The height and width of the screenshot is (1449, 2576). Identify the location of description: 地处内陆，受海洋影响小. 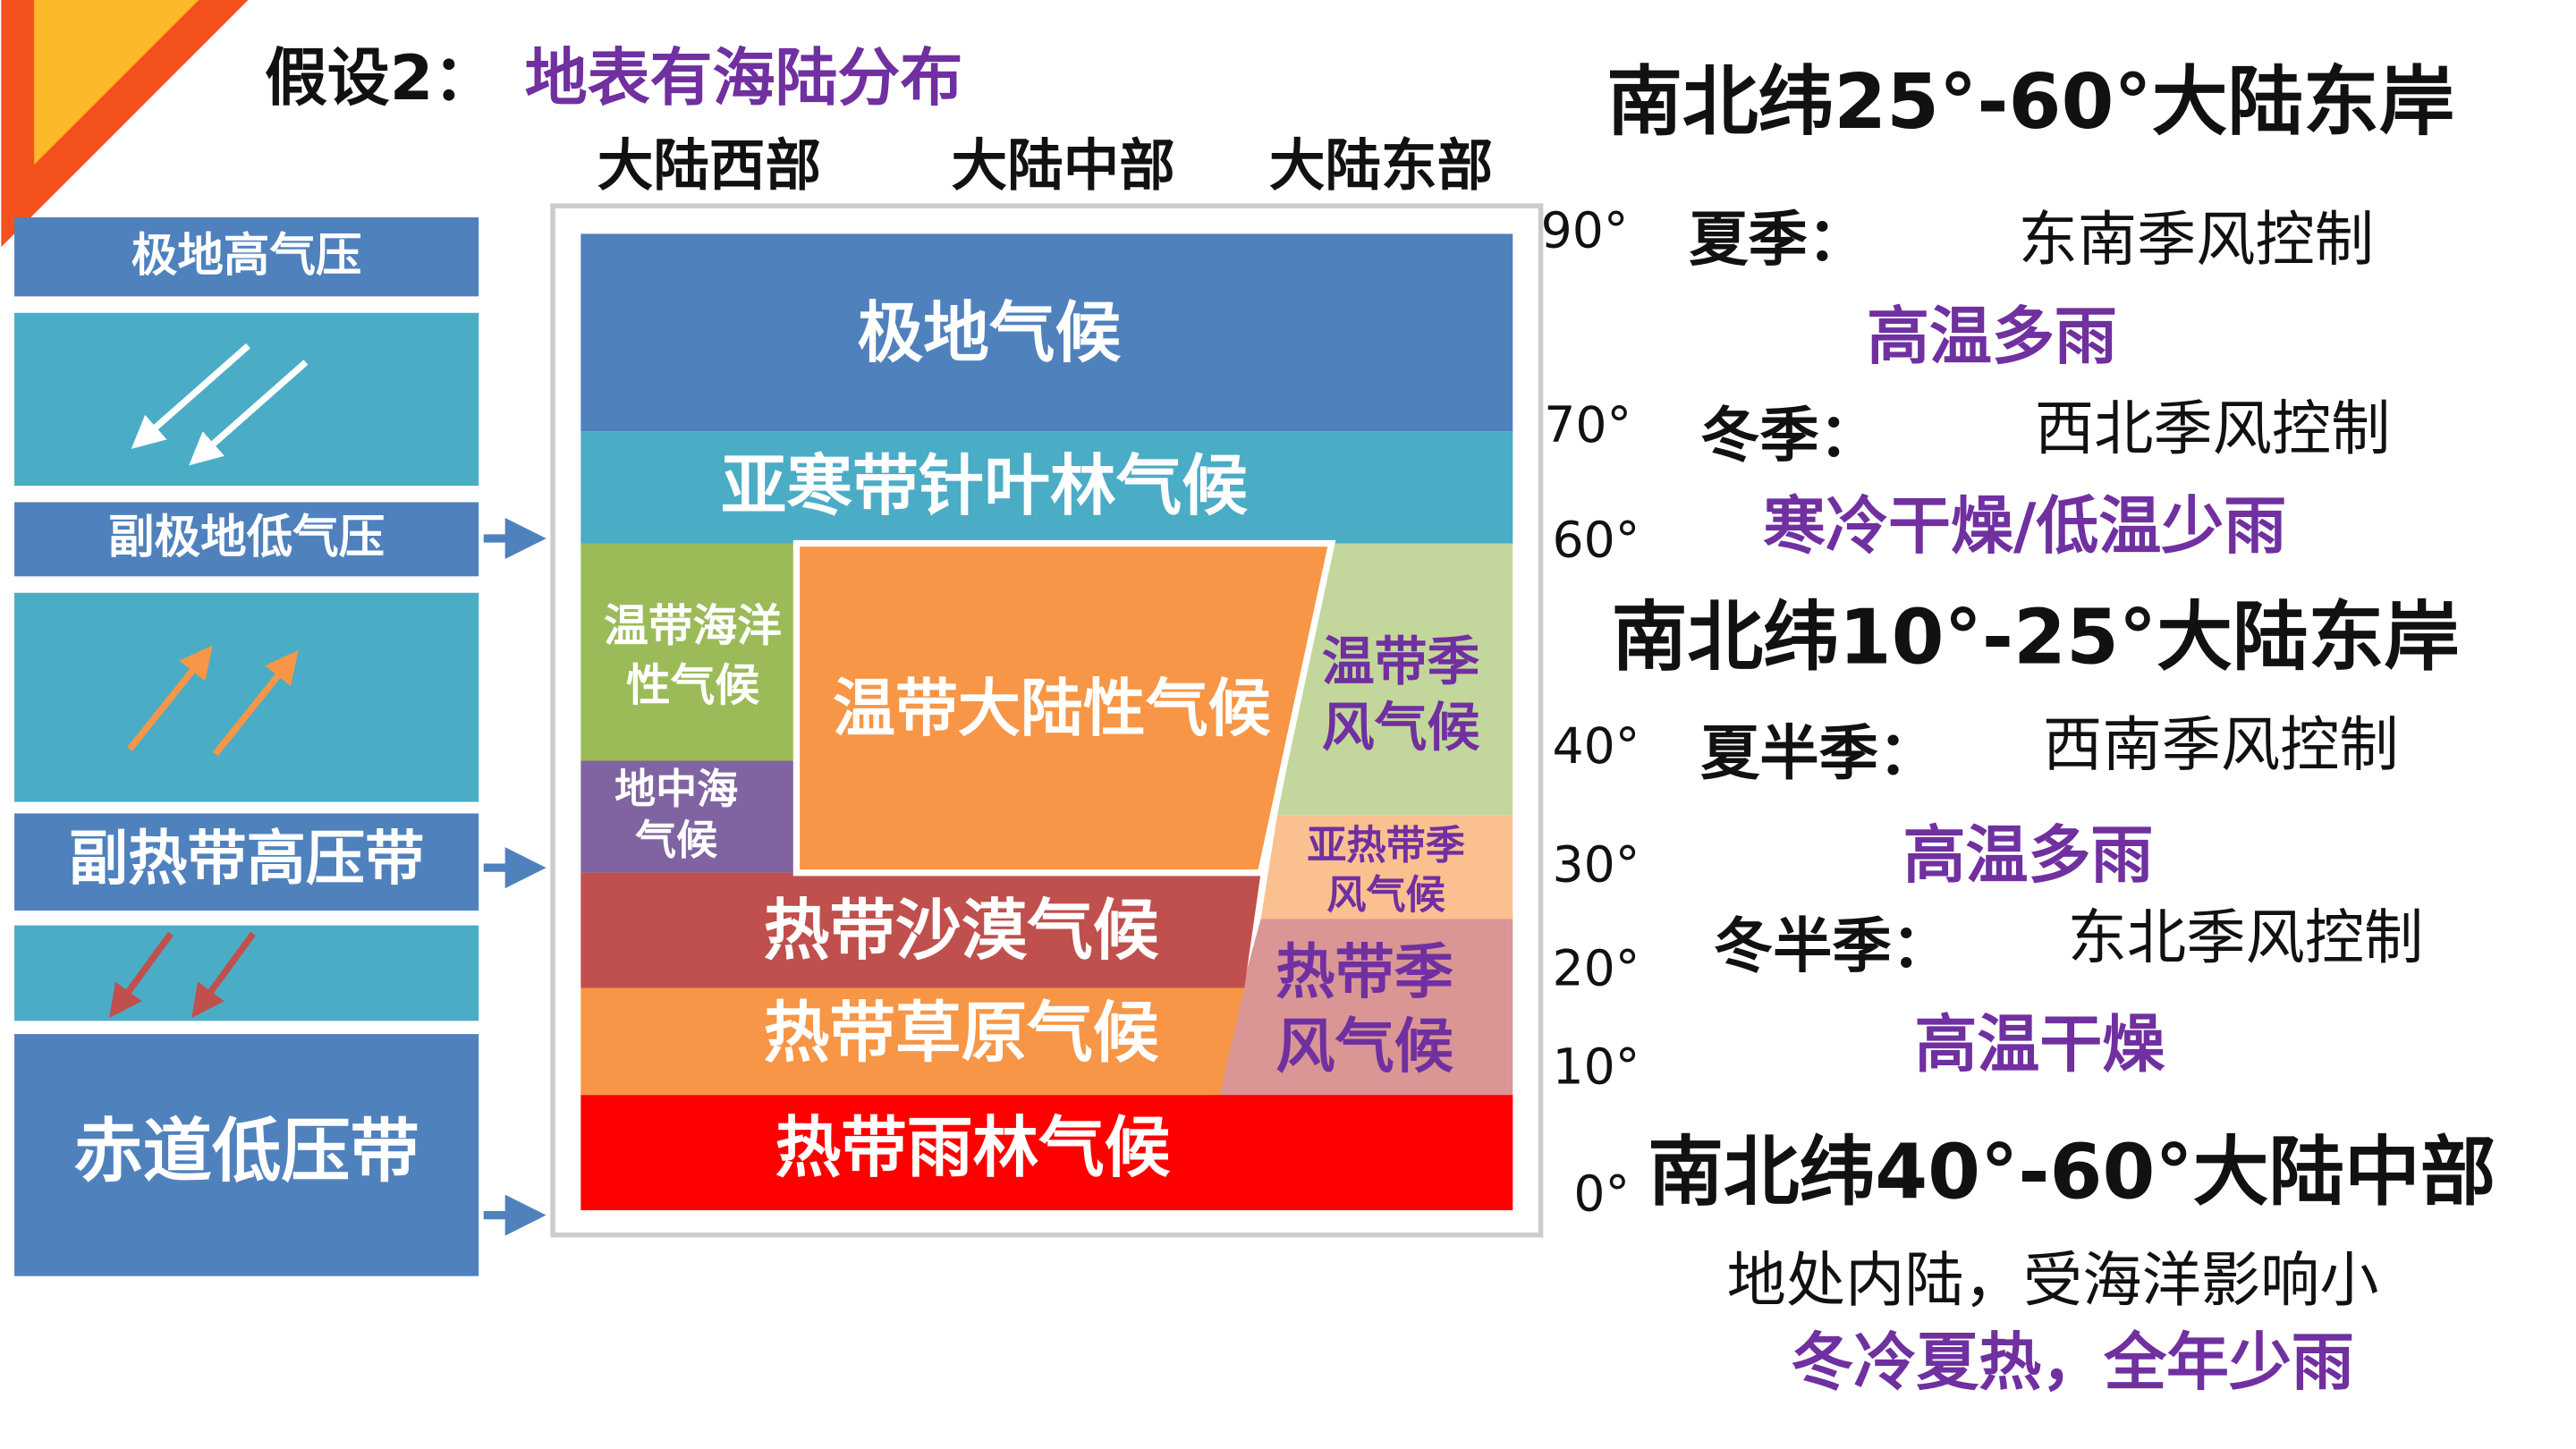
(2053, 1280).